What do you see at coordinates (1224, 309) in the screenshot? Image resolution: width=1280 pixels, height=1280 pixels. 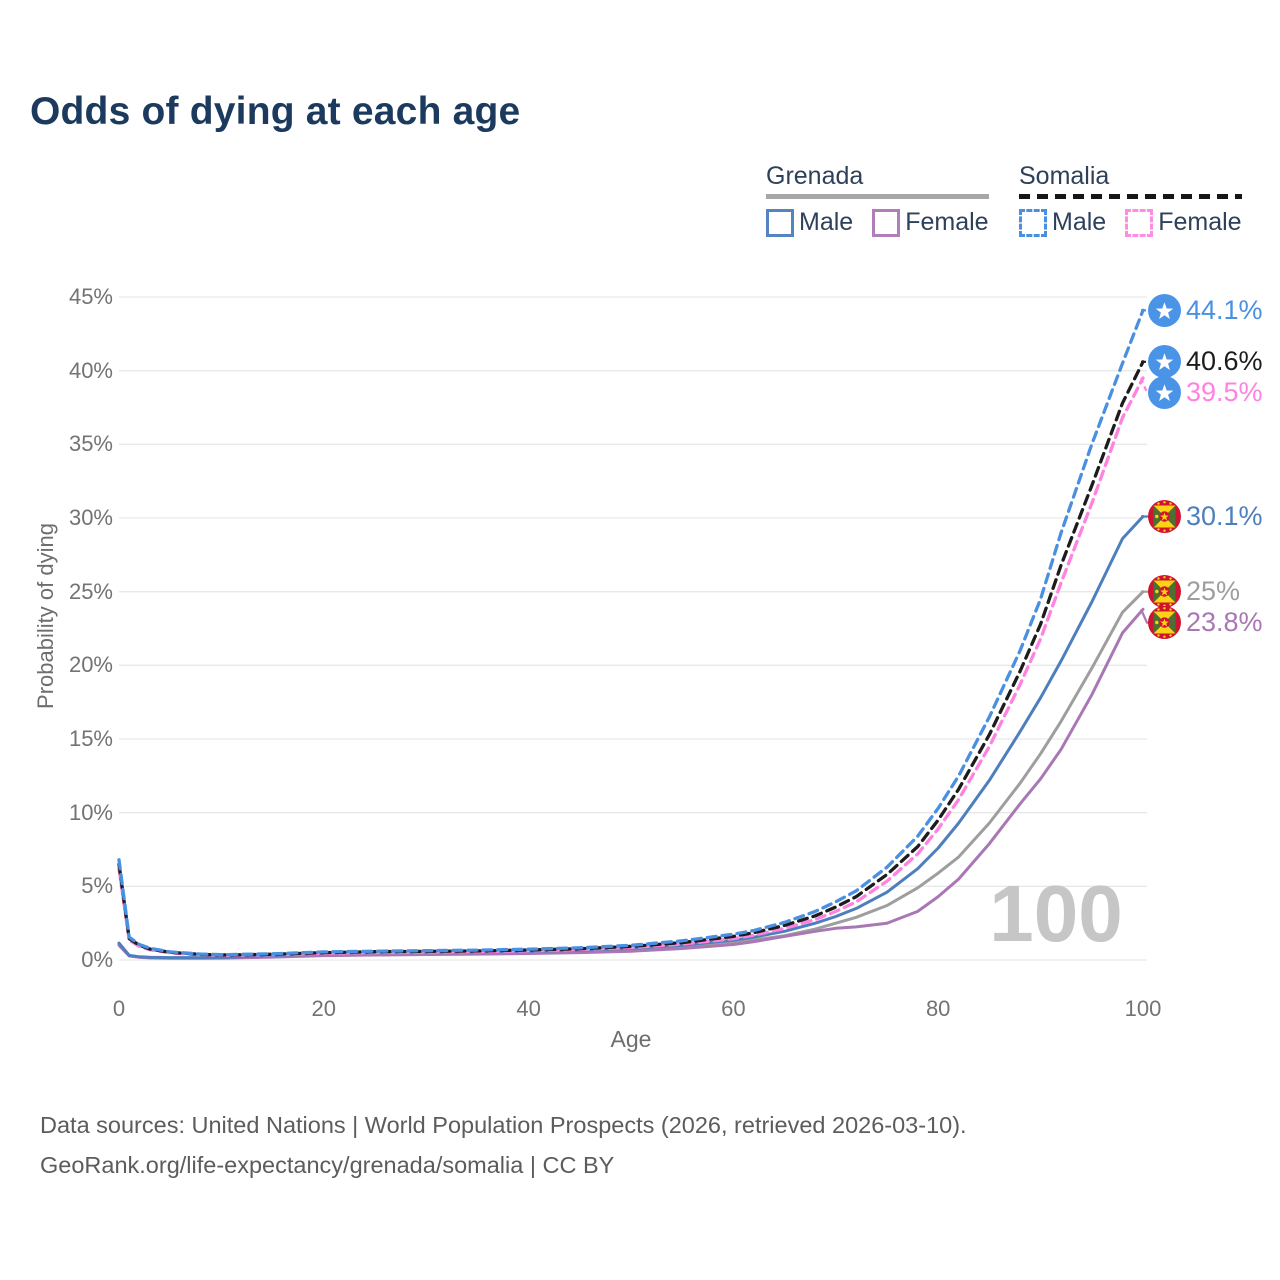 I see `end-label-value: 44.1%` at bounding box center [1224, 309].